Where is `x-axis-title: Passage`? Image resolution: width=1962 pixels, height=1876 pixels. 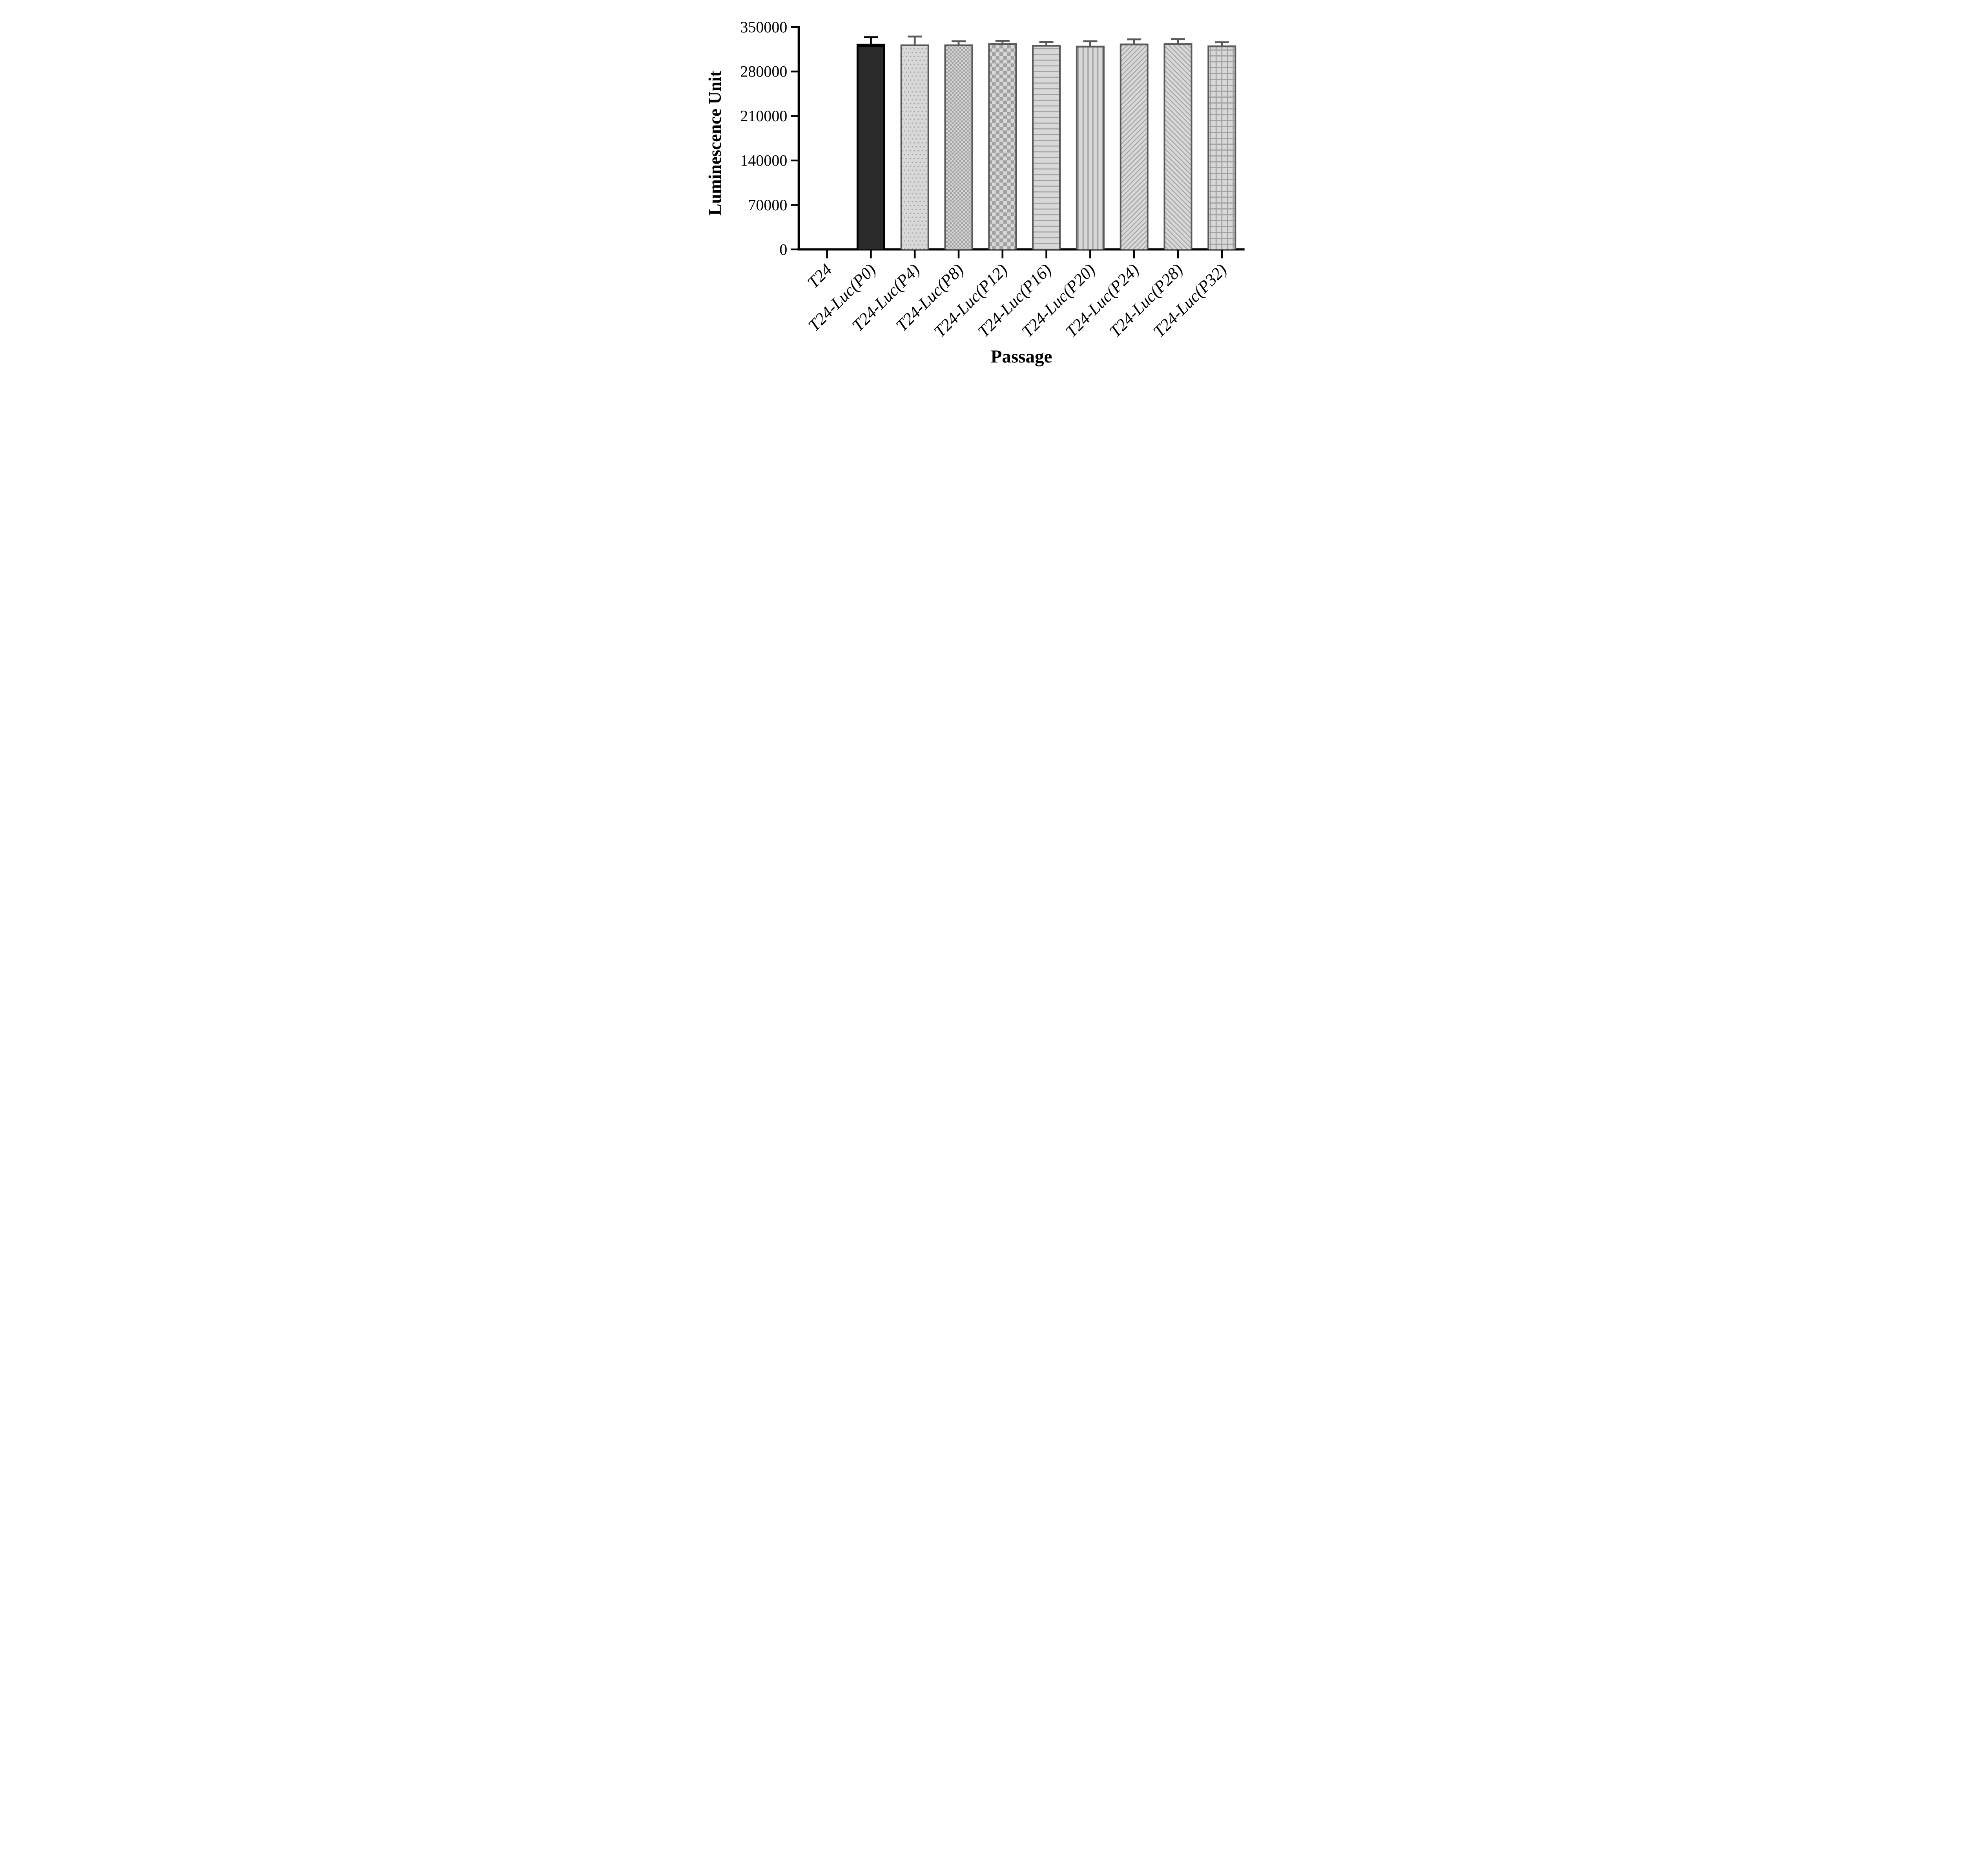 x-axis-title: Passage is located at coordinates (1021, 356).